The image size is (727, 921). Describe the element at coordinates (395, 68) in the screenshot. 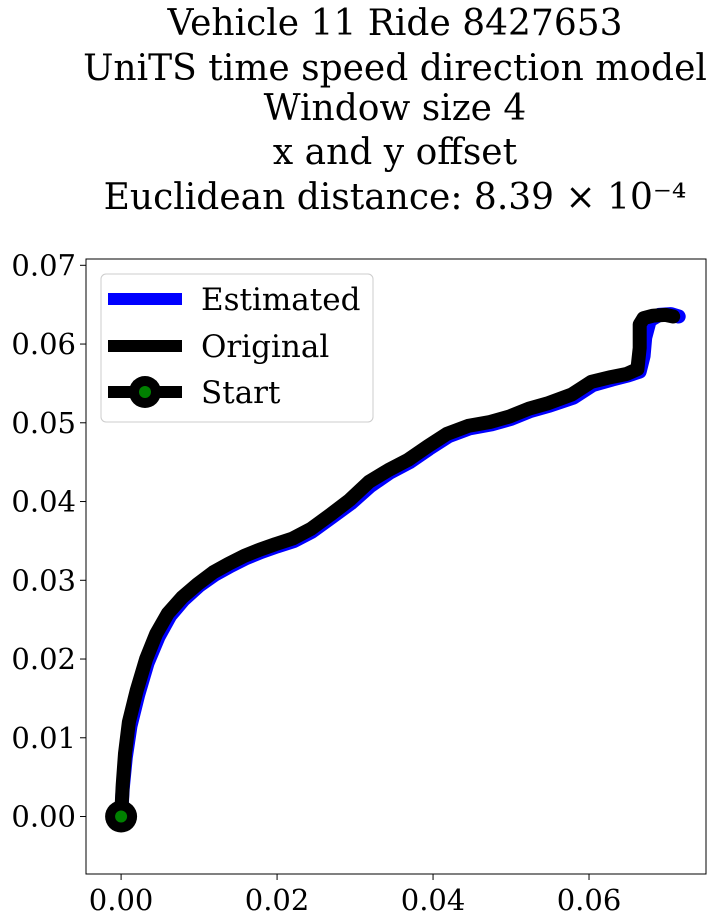

I see `title-line-2: UniTS time speed direction model` at that location.